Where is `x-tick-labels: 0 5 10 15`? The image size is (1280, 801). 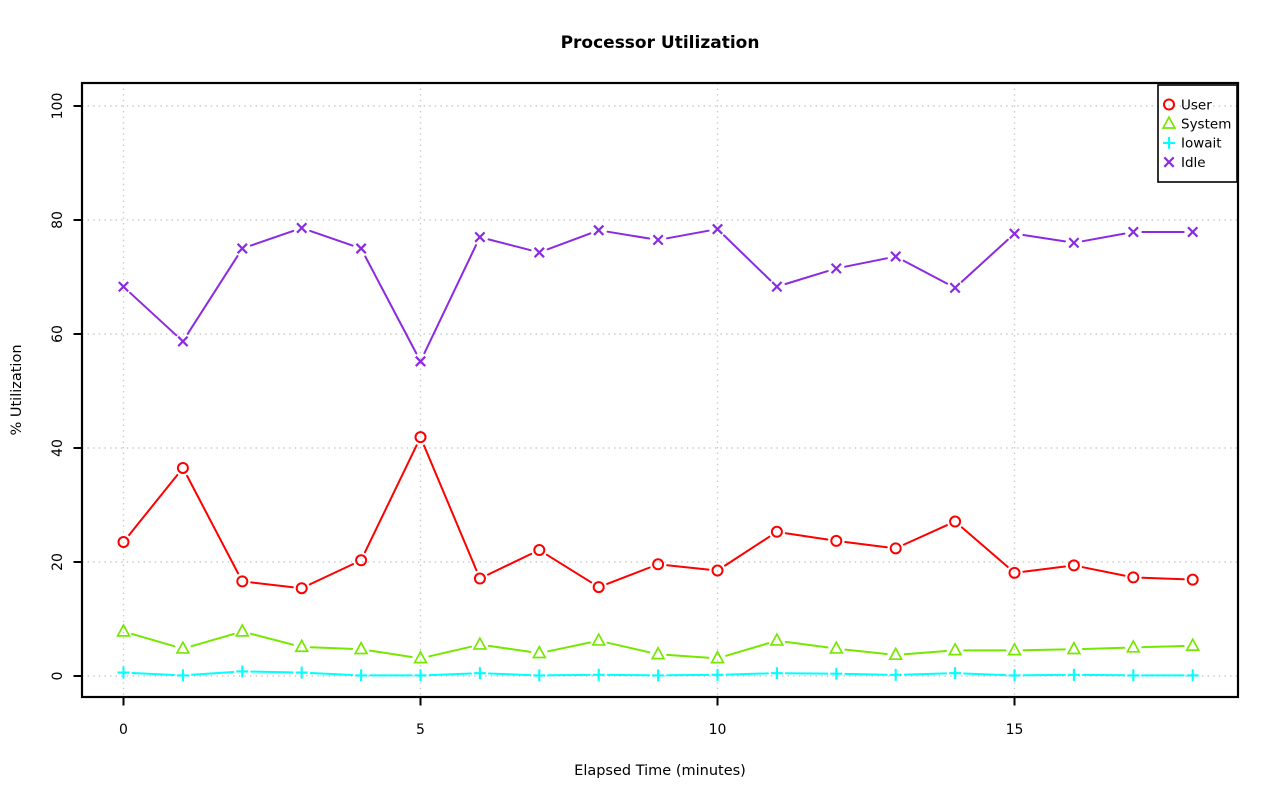 x-tick-labels: 0 5 10 15 is located at coordinates (571, 730).